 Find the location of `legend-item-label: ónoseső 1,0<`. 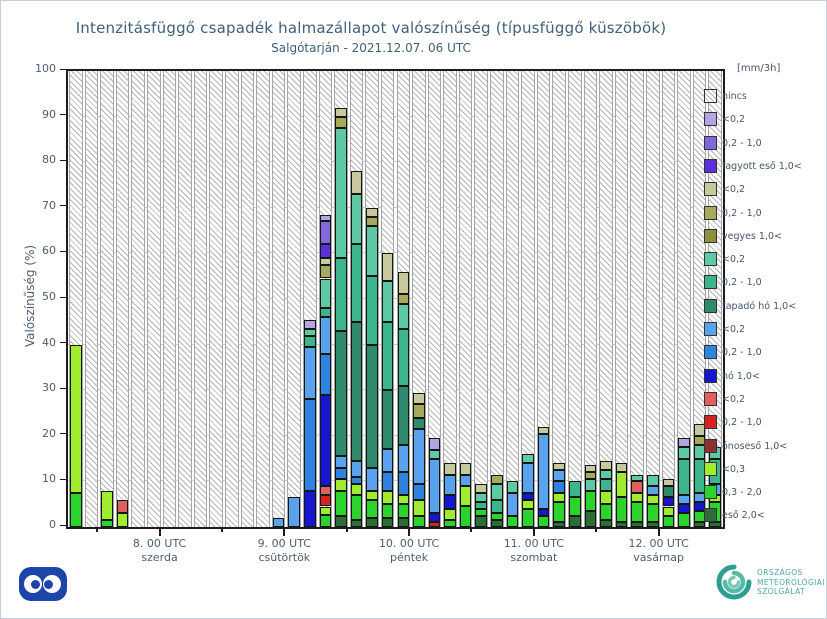

legend-item-label: ónoseső 1,0< is located at coordinates (755, 446).